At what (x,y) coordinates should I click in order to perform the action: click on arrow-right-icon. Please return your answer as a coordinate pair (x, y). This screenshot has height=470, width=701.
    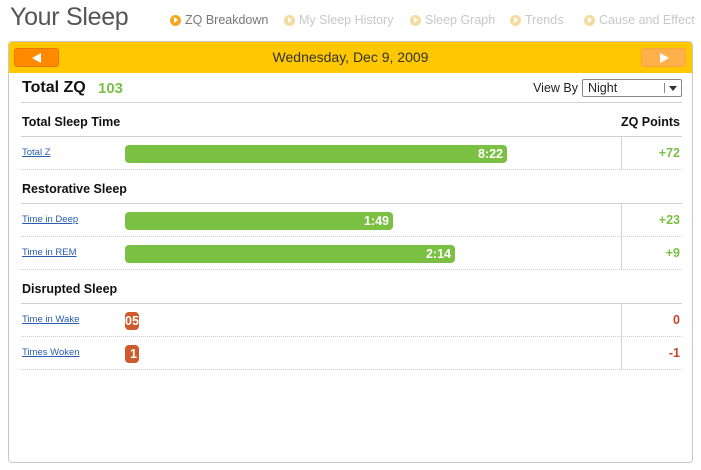
    Looking at the image, I should click on (664, 58).